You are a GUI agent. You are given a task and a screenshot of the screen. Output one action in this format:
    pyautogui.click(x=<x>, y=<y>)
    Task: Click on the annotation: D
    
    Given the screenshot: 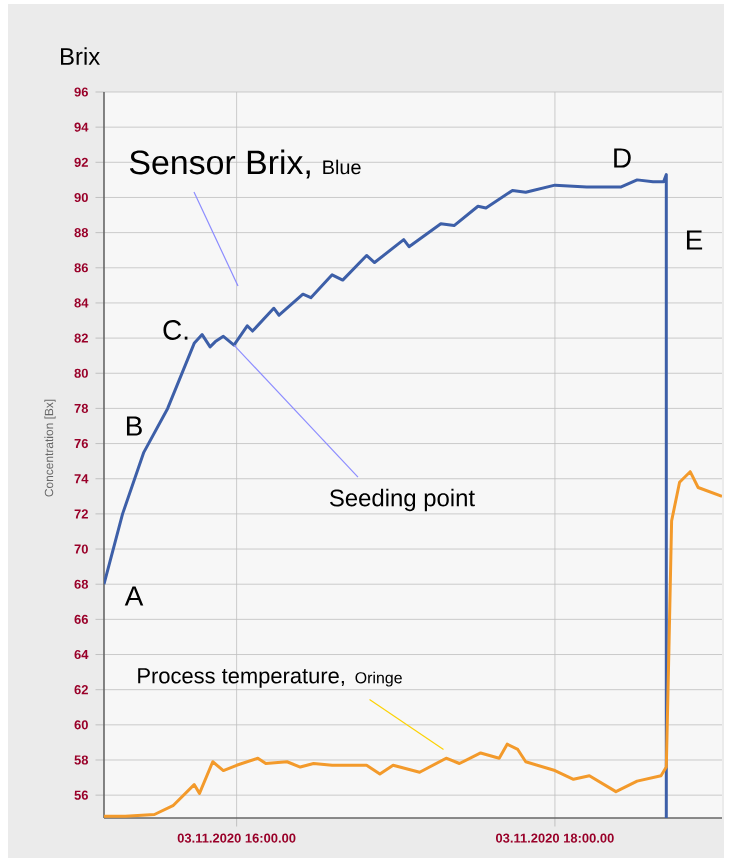 What is the action you would take?
    pyautogui.click(x=622, y=158)
    